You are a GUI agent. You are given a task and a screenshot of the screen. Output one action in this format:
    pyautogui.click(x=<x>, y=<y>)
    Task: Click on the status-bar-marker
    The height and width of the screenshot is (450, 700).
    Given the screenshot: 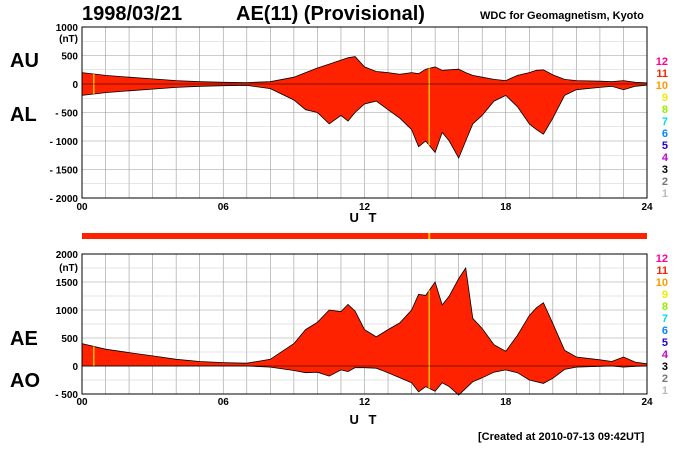 What is the action you would take?
    pyautogui.click(x=429, y=236)
    